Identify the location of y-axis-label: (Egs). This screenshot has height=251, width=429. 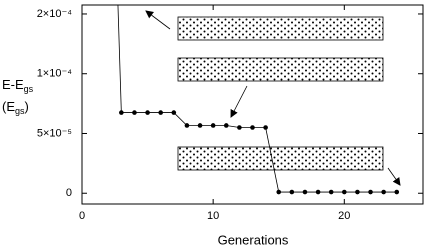
(15, 107).